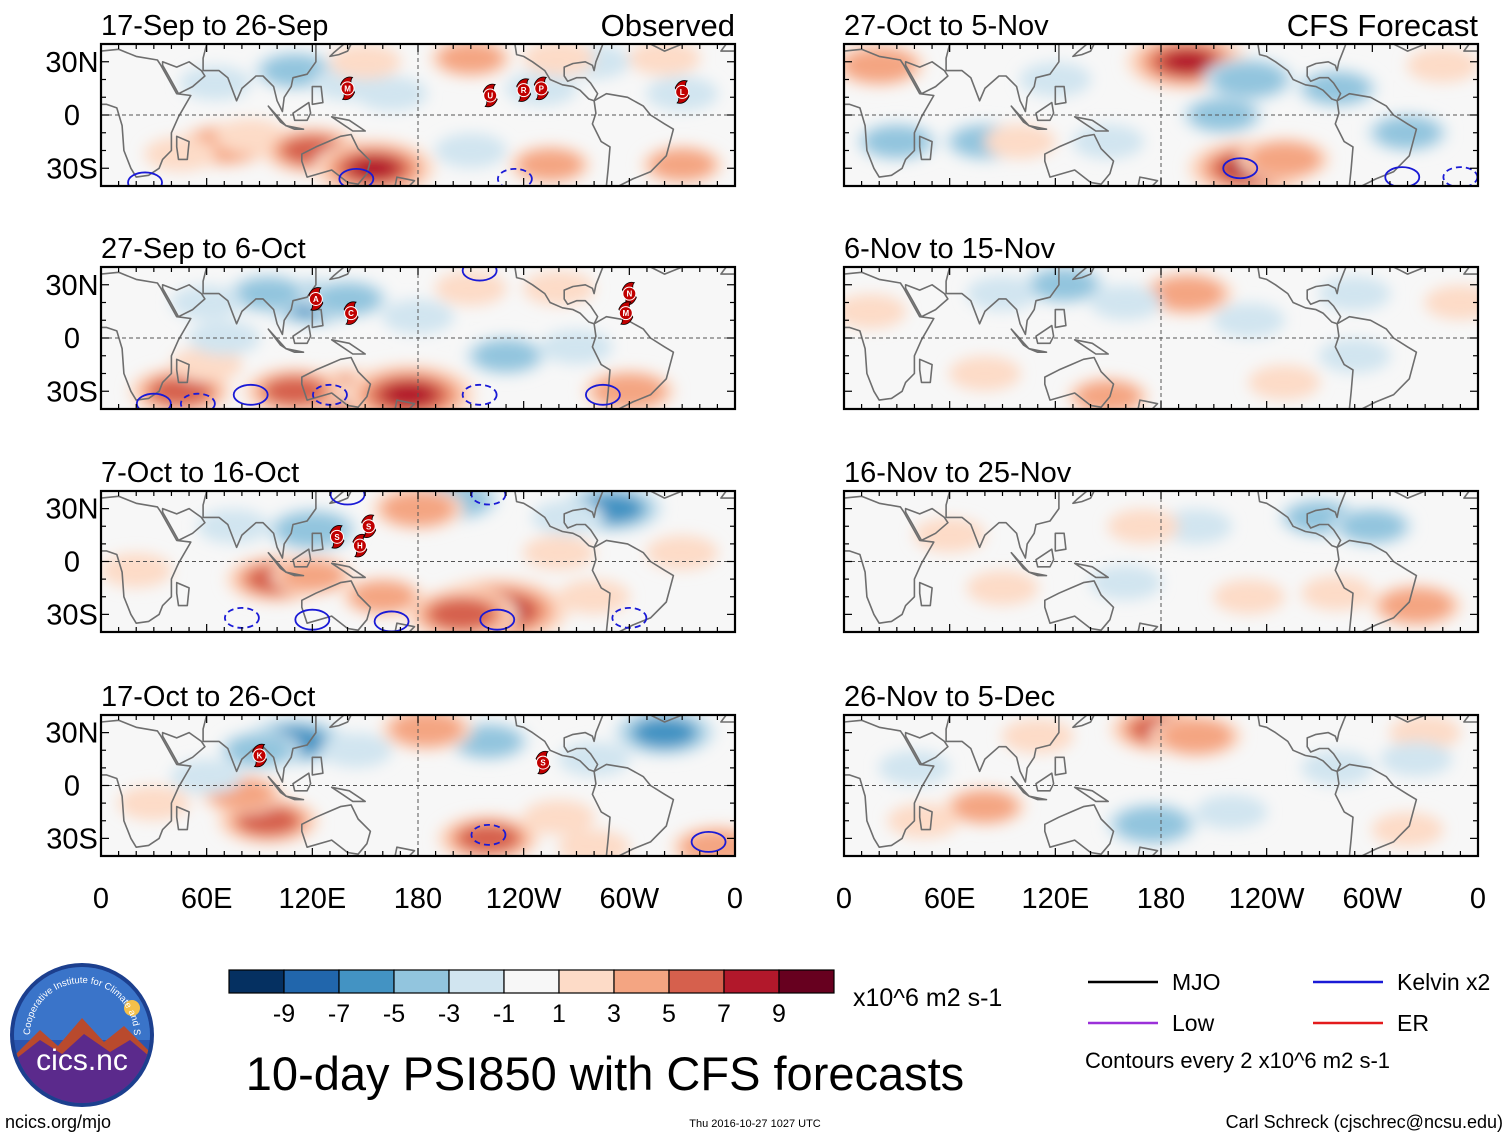 The image size is (1510, 1137). What do you see at coordinates (203, 249) in the screenshot?
I see `panel-period-label: 27-Sep to 6-Oct` at bounding box center [203, 249].